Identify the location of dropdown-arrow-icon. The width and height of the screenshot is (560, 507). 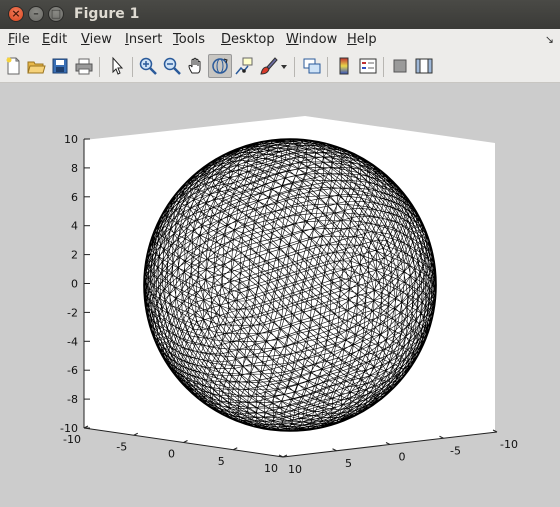
(284, 66).